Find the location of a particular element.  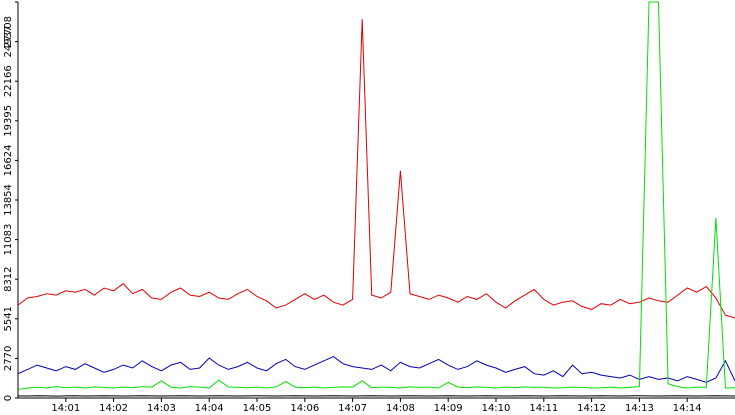

y-tick-label: 19395 is located at coordinates (8, 121).